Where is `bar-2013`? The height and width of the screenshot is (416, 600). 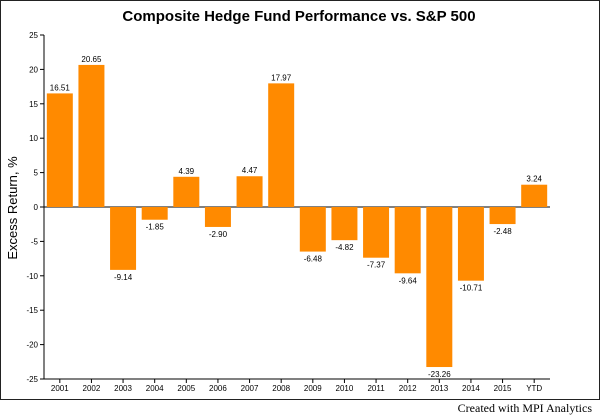 bar-2013 is located at coordinates (439, 287).